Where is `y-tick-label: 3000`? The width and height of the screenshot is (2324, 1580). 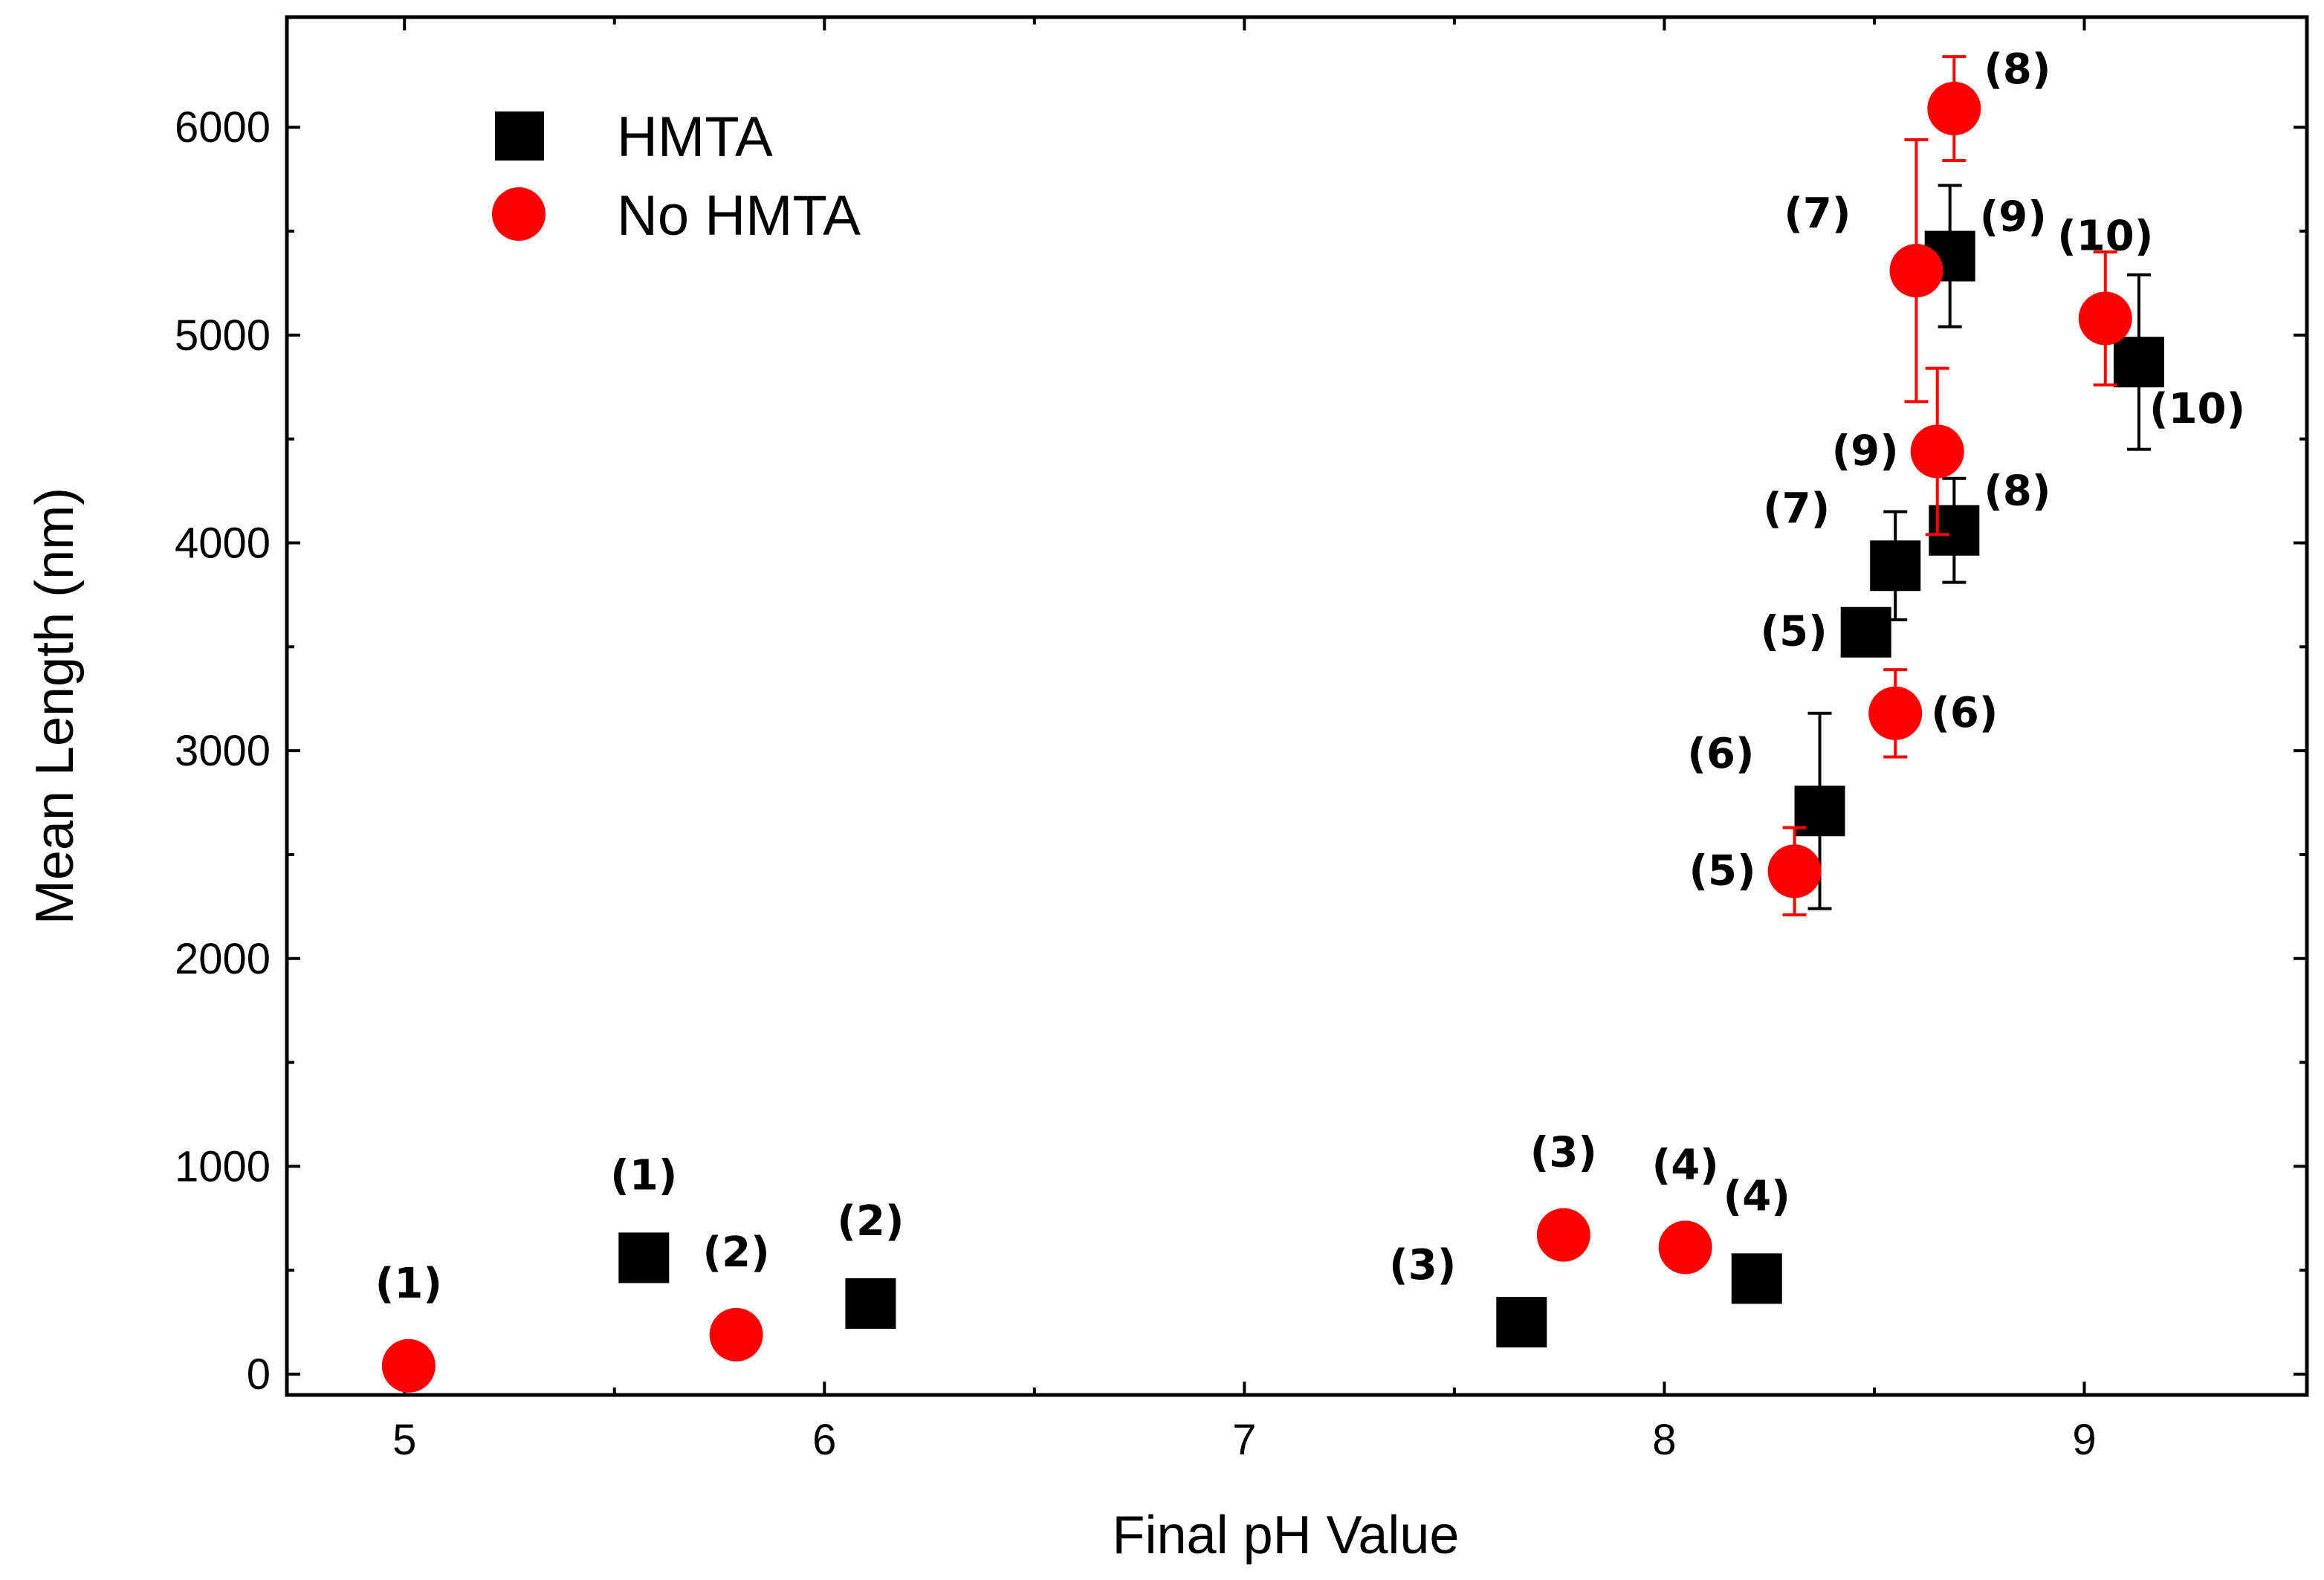
y-tick-label: 3000 is located at coordinates (223, 751).